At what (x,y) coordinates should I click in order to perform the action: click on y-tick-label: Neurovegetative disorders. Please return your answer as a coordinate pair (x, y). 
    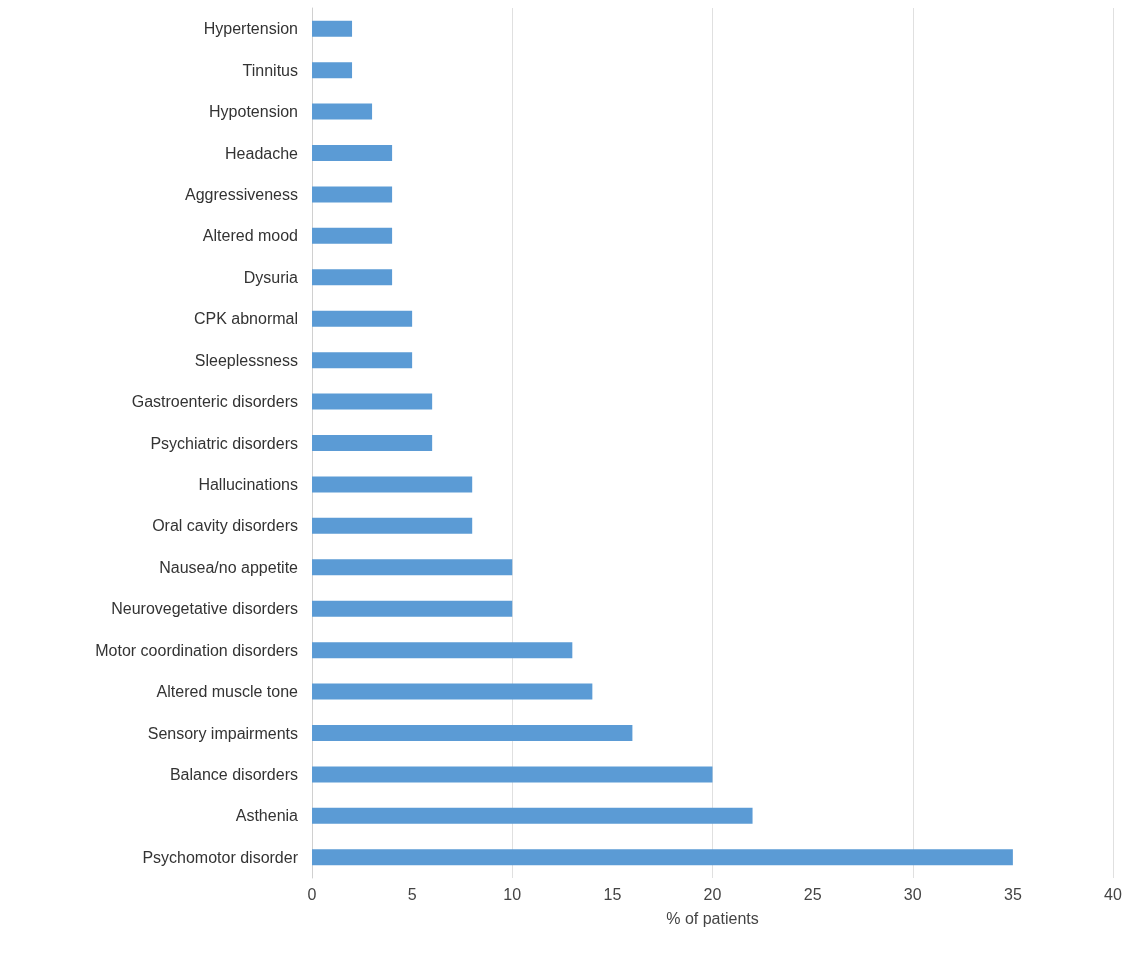
    Looking at the image, I should click on (204, 609).